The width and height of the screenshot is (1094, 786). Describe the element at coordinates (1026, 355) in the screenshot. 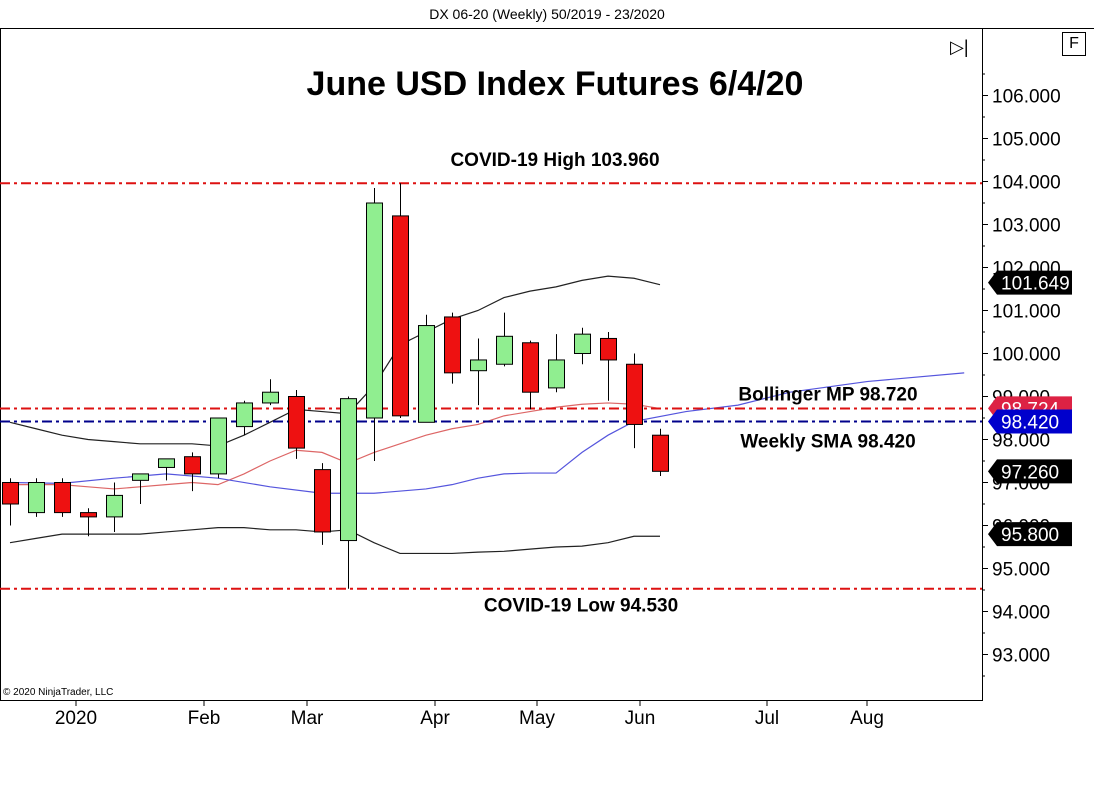

I see `y-tick-label: 100.000` at that location.